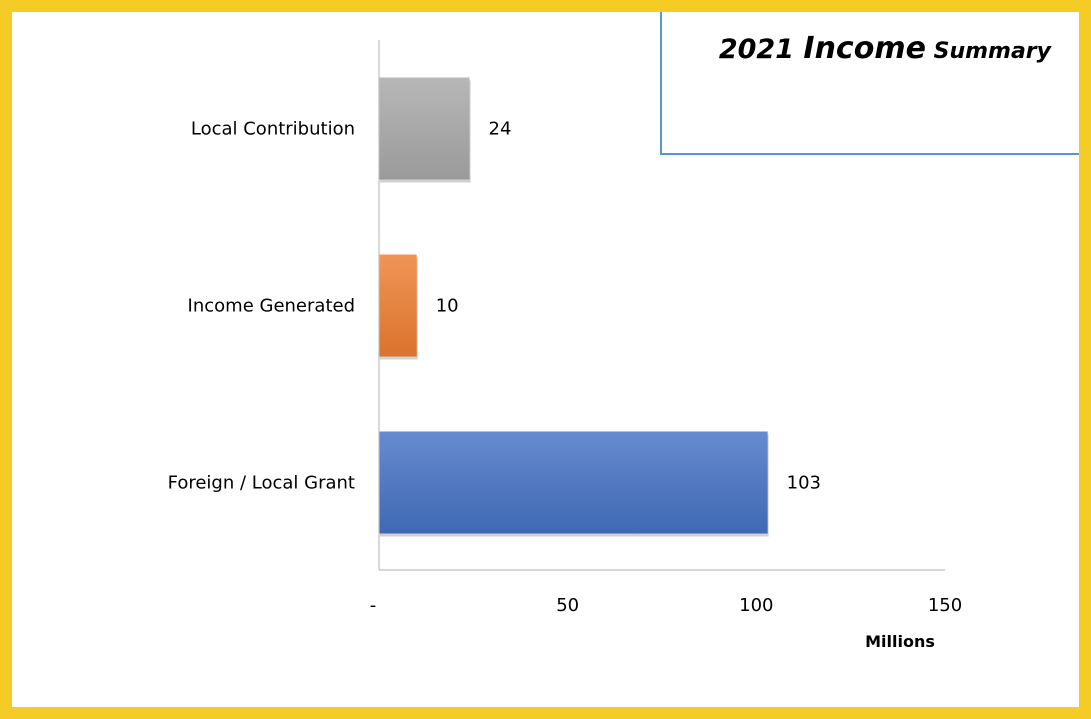 The image size is (1091, 719). I want to click on x-tick-label: 100, so click(756, 605).